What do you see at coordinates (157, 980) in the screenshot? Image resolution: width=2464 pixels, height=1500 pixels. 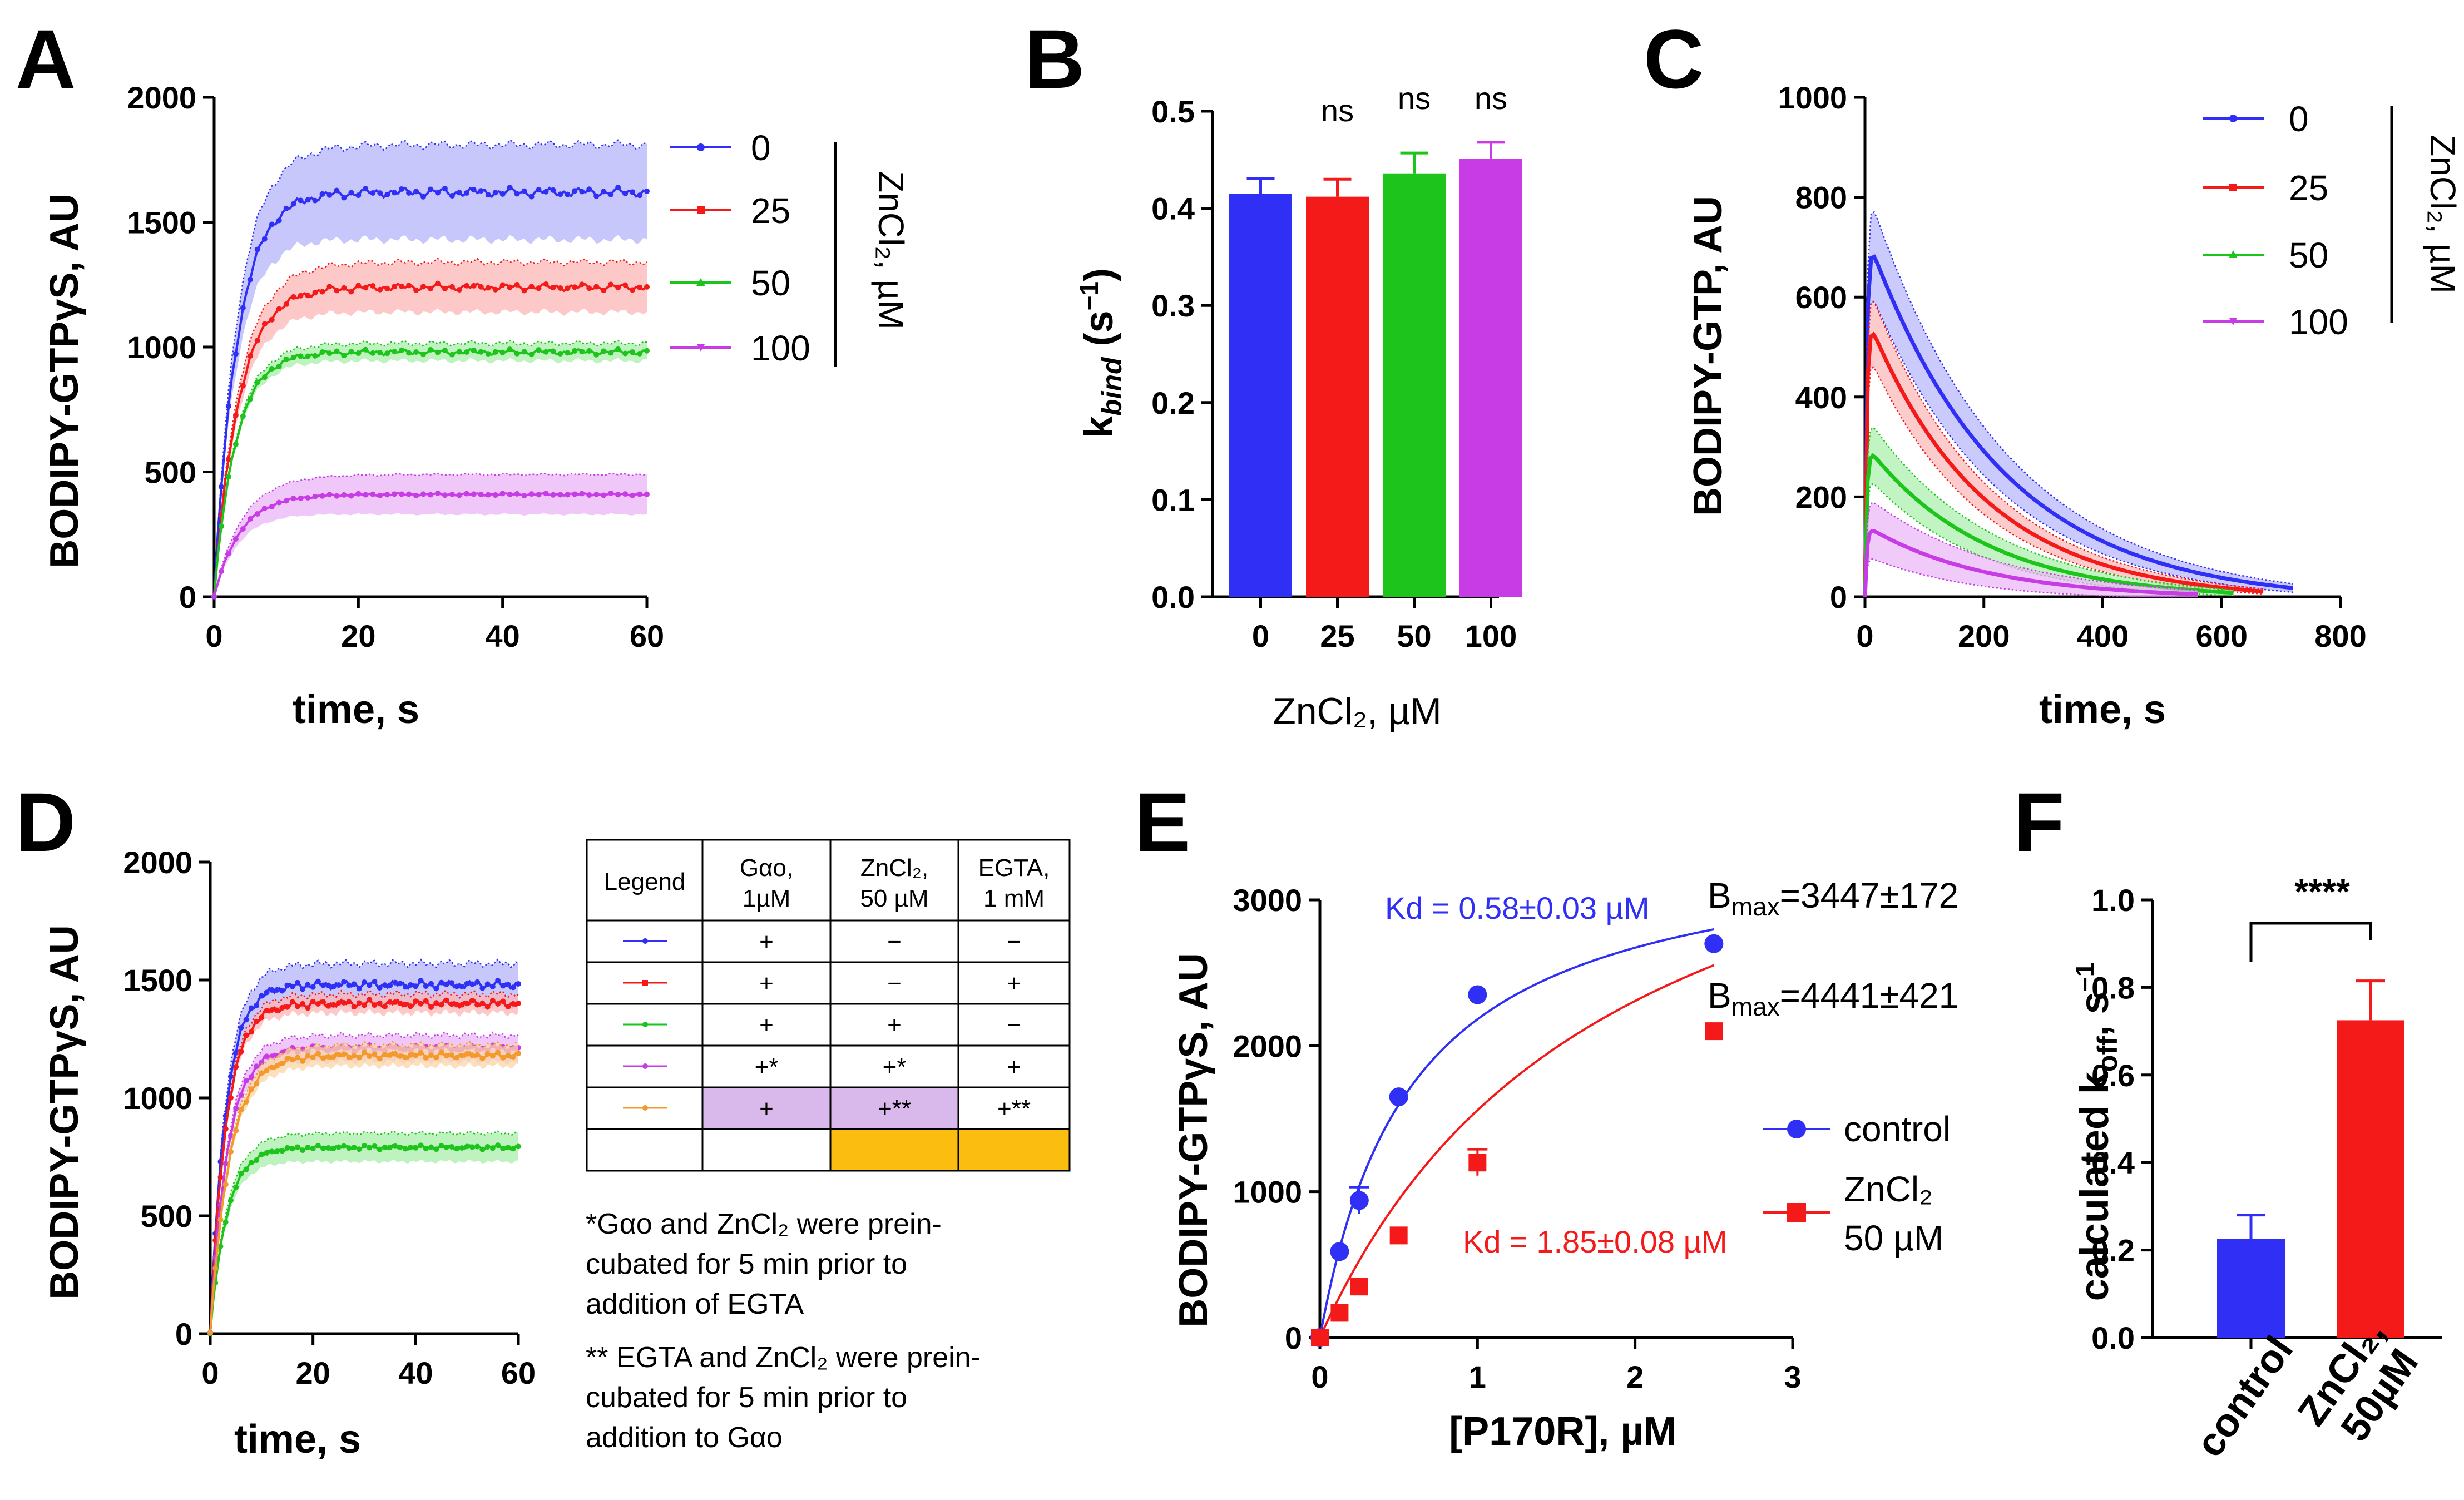 I see `y-tick-label: 1500` at bounding box center [157, 980].